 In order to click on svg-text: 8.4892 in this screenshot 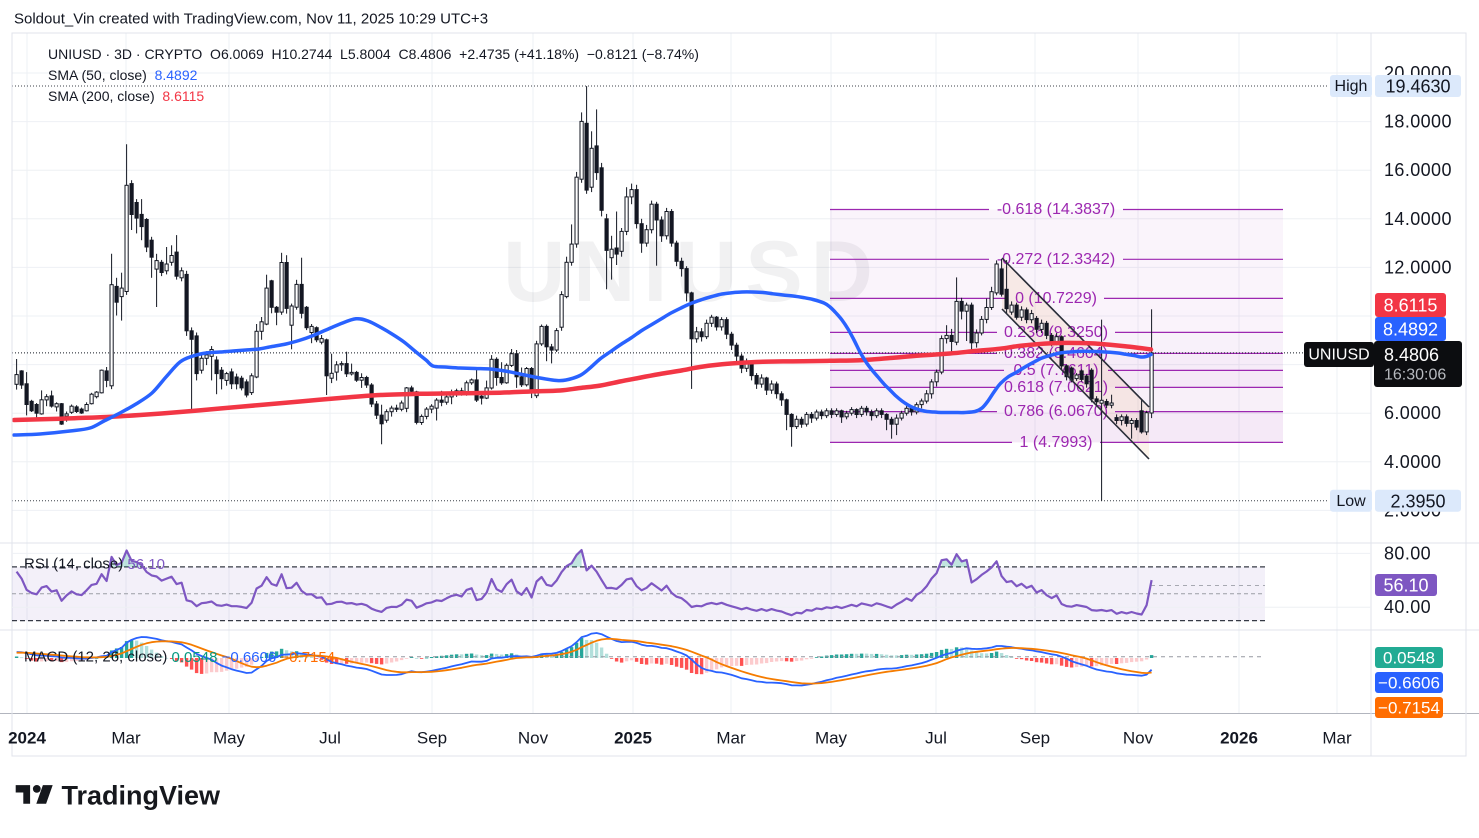, I will do `click(1410, 330)`.